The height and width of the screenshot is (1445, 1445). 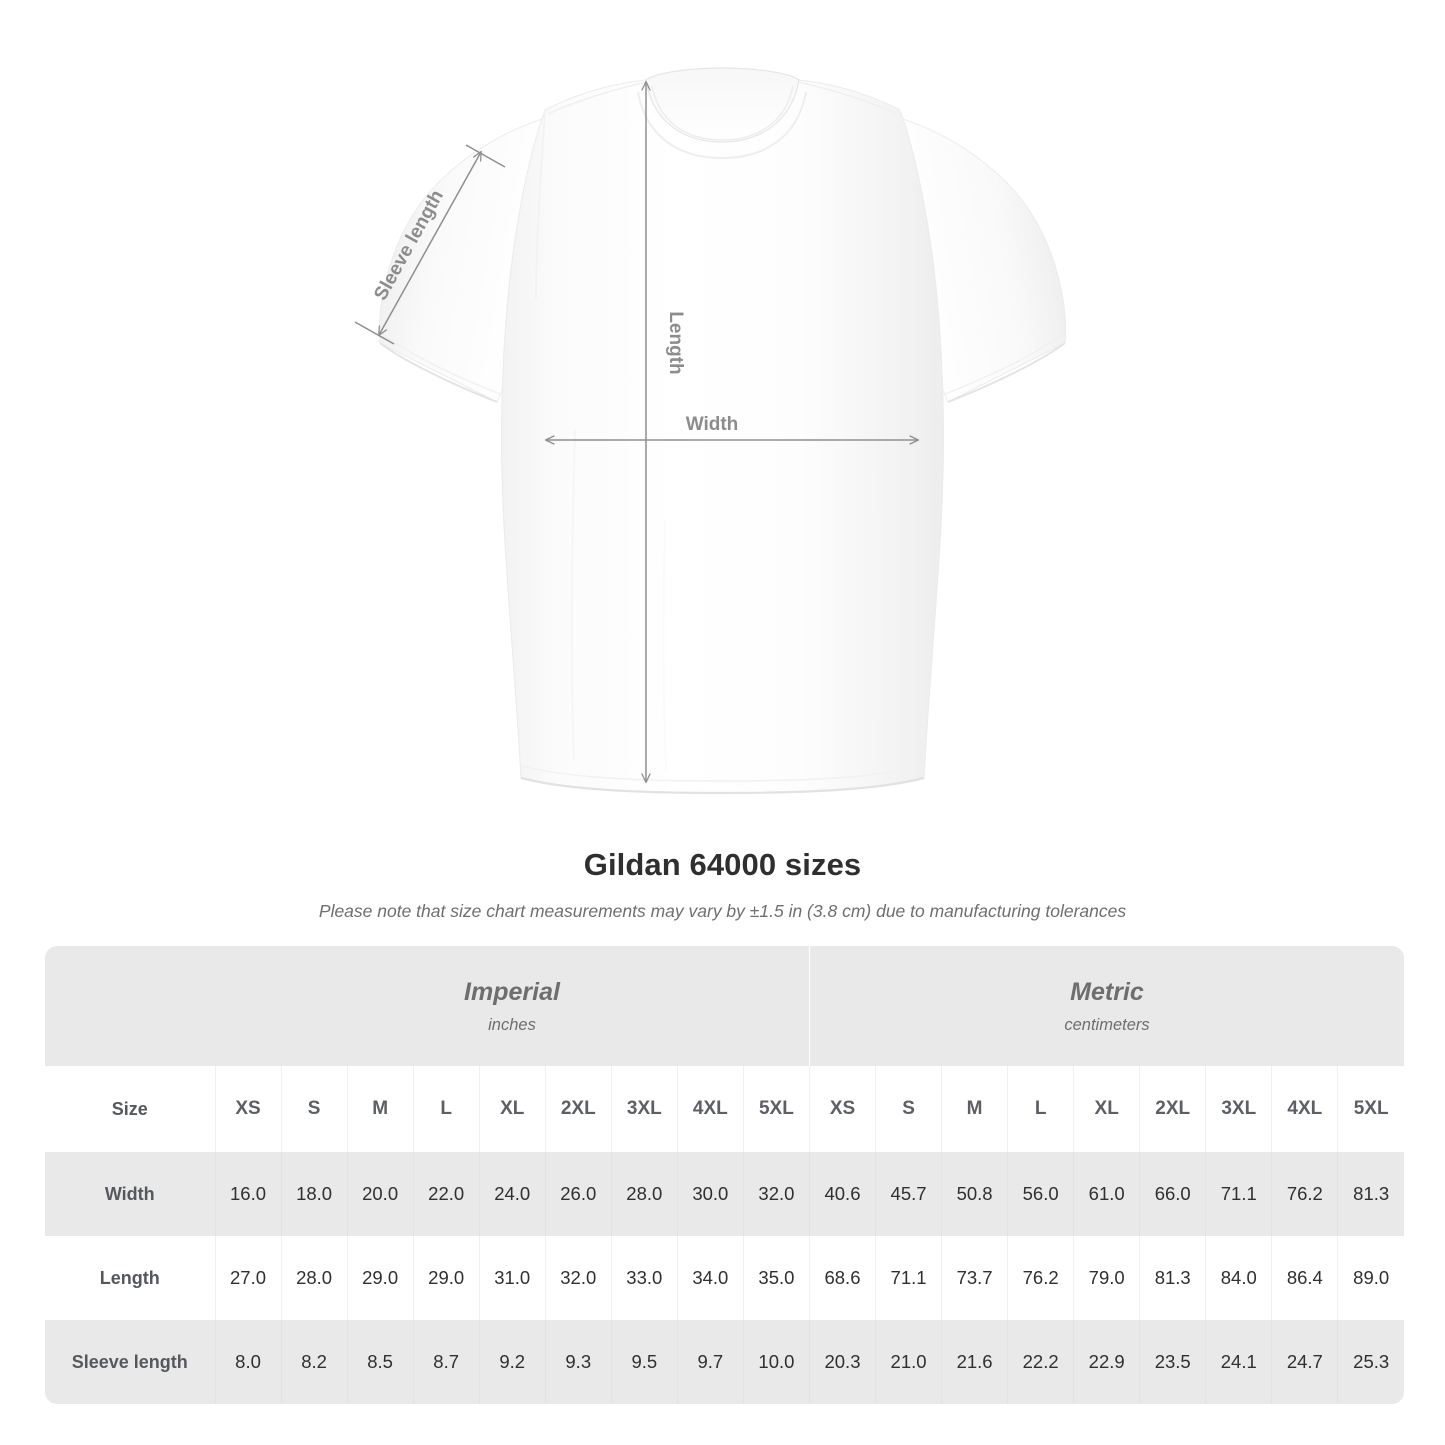 I want to click on length-measurement: Length, so click(x=663, y=432).